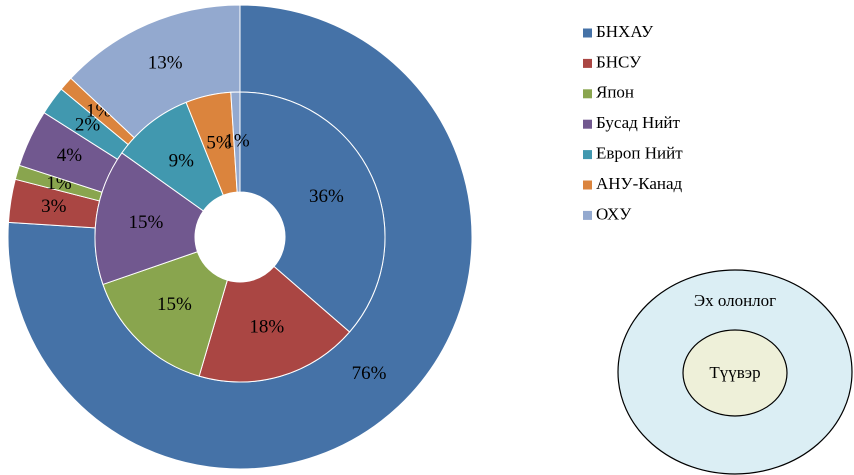  What do you see at coordinates (165, 62) in the screenshot?
I see `data-label: 13%` at bounding box center [165, 62].